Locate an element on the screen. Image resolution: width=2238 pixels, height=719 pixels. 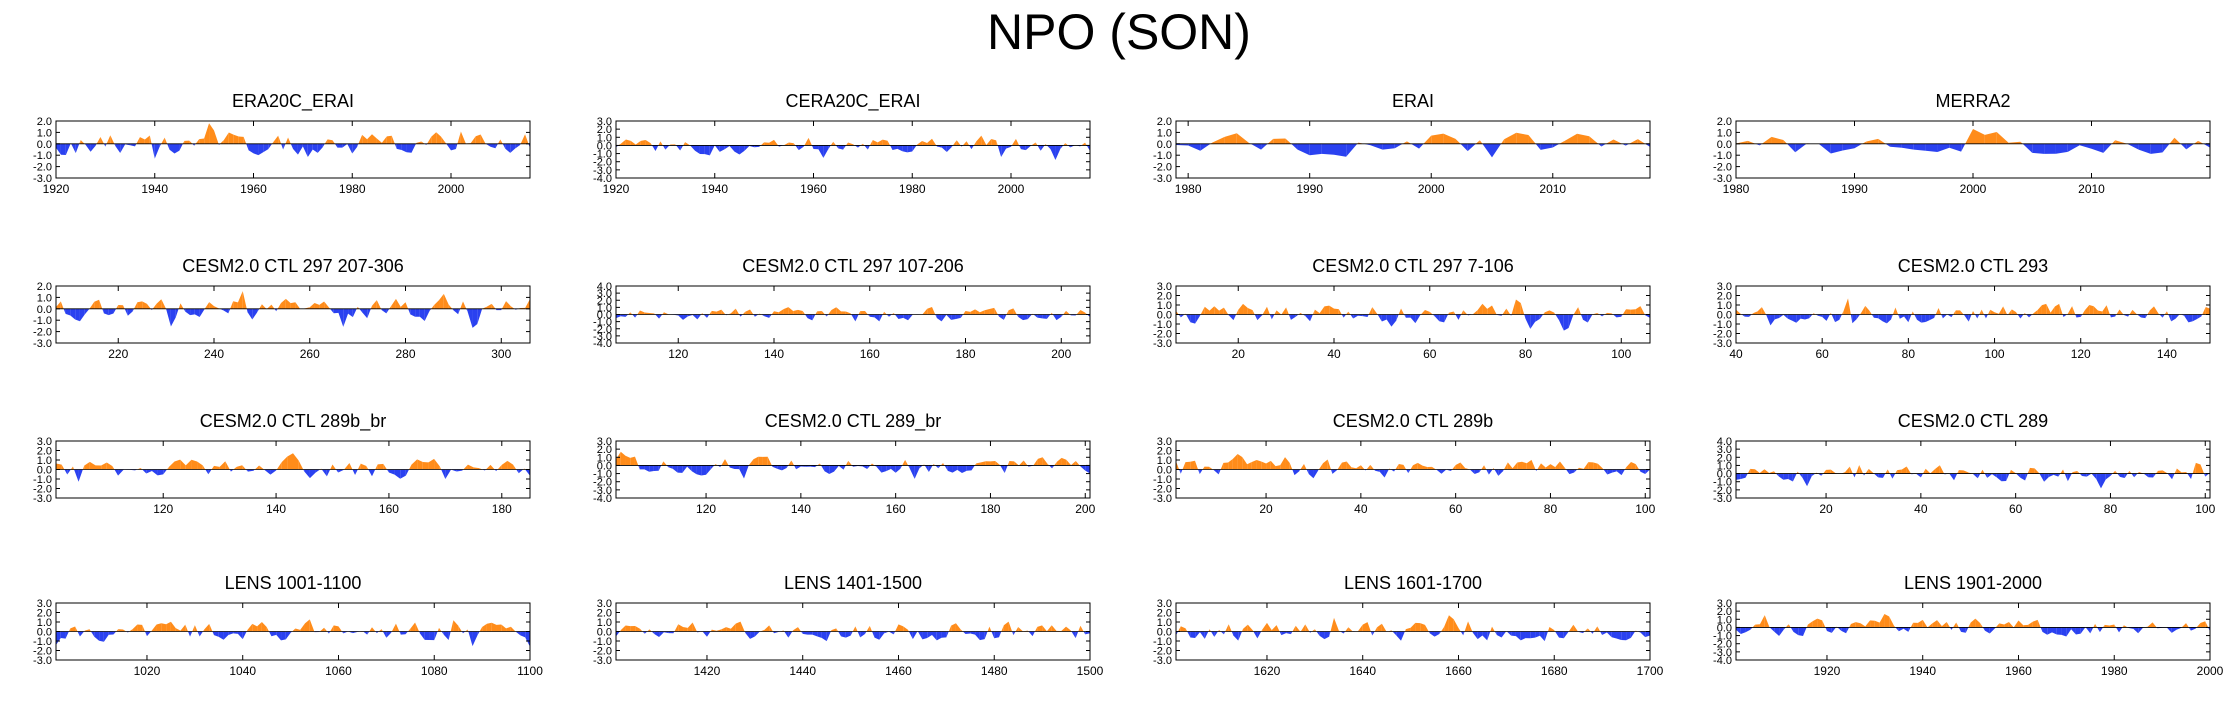
x-tick-label: 2000 is located at coordinates (1973, 189).